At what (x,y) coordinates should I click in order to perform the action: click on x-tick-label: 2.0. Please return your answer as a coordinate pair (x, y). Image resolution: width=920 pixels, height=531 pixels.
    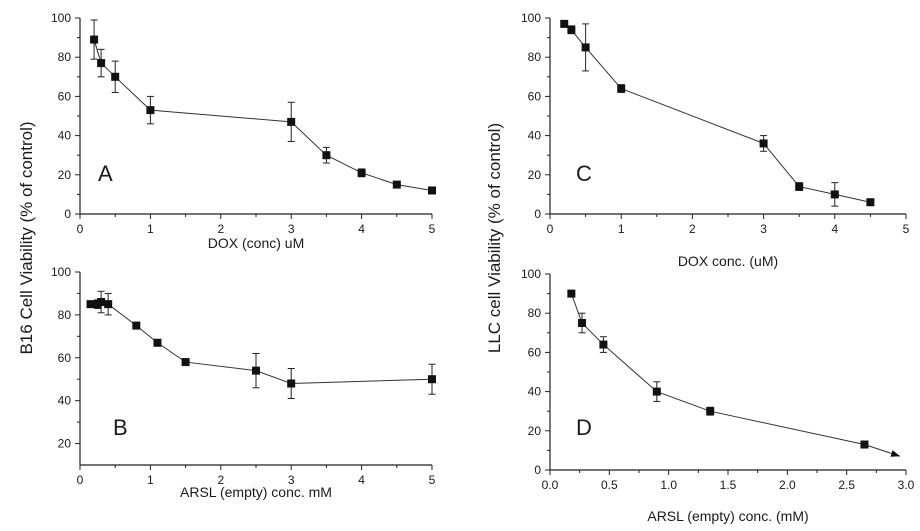
    Looking at the image, I should click on (787, 485).